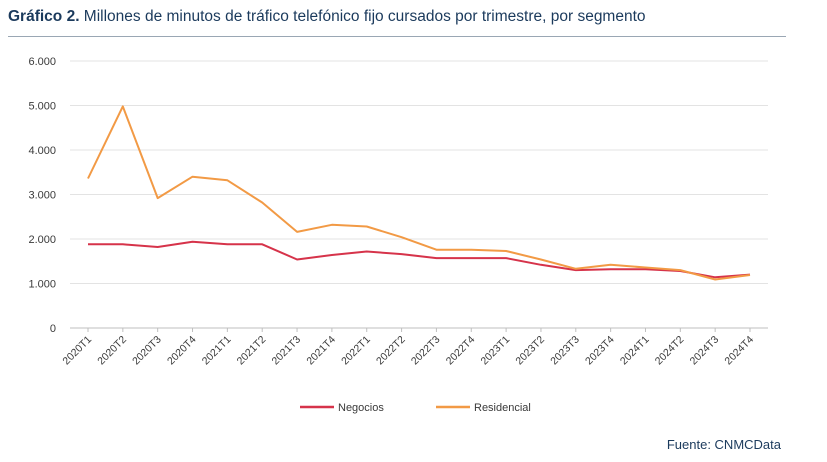  I want to click on x-tick-label: 2020T1, so click(77, 351).